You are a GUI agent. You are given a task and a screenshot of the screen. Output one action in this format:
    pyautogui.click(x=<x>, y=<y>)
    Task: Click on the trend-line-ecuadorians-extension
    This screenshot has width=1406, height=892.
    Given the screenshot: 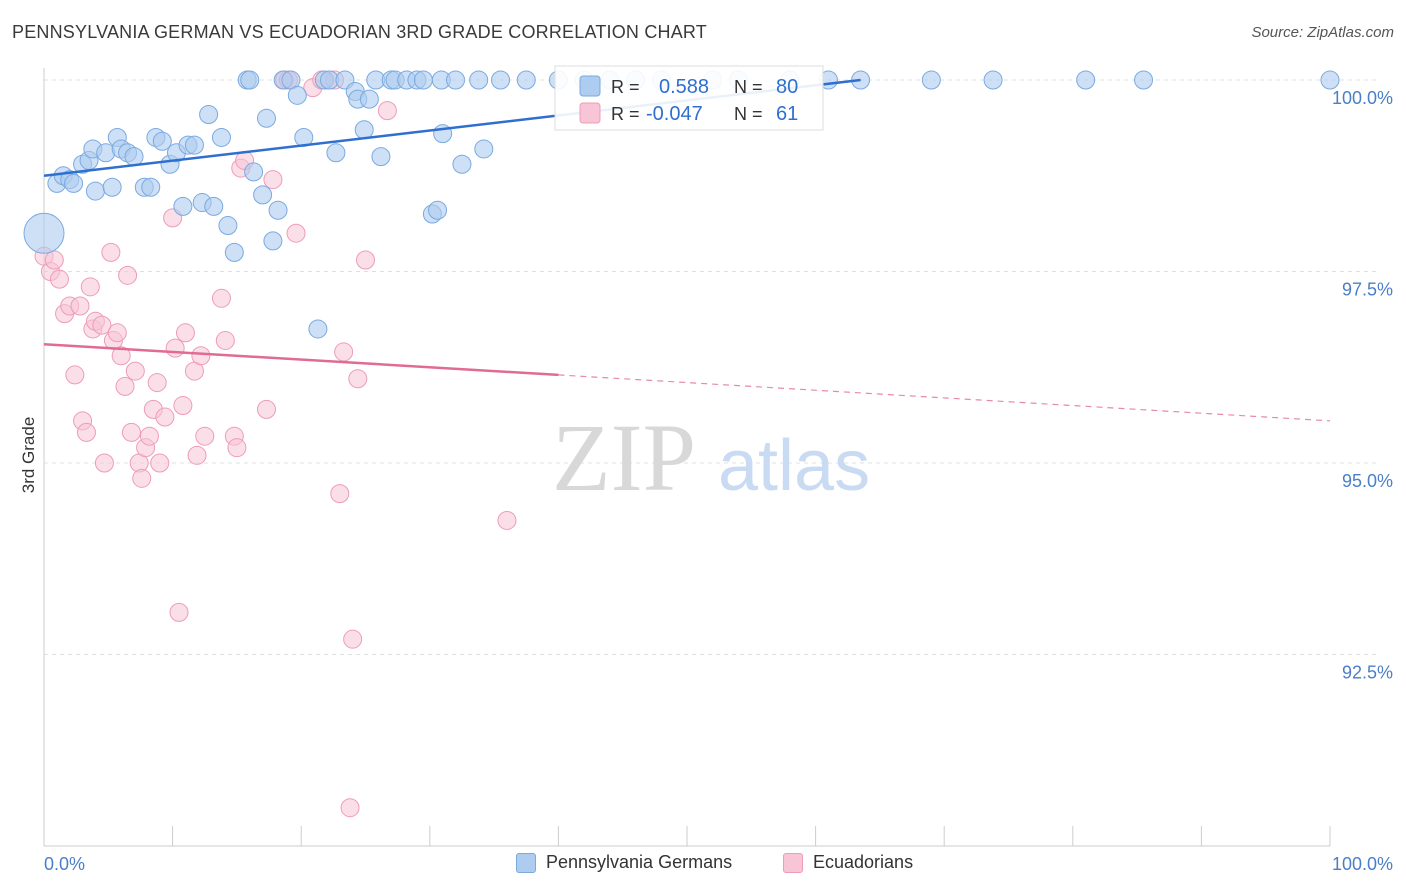 What is the action you would take?
    pyautogui.click(x=944, y=398)
    